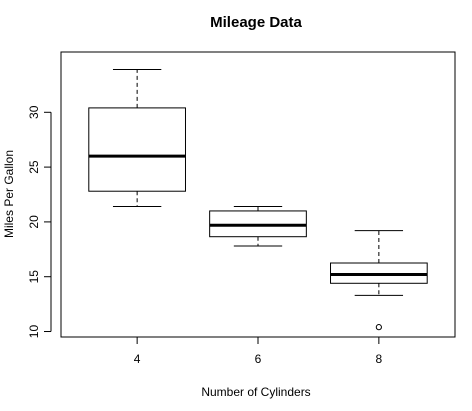 The width and height of the screenshot is (472, 411). Describe the element at coordinates (379, 359) in the screenshot. I see `x-tick-label: 8` at that location.